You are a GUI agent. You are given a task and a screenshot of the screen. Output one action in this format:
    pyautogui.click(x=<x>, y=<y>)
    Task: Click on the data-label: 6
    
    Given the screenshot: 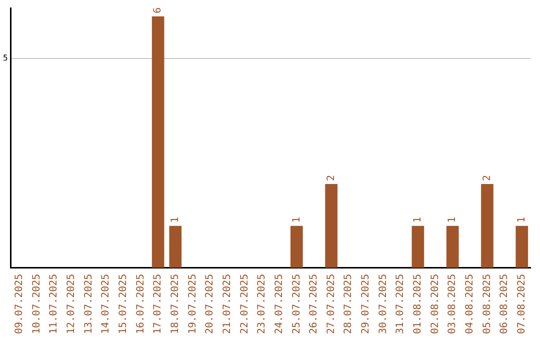 What is the action you would take?
    pyautogui.click(x=158, y=10)
    